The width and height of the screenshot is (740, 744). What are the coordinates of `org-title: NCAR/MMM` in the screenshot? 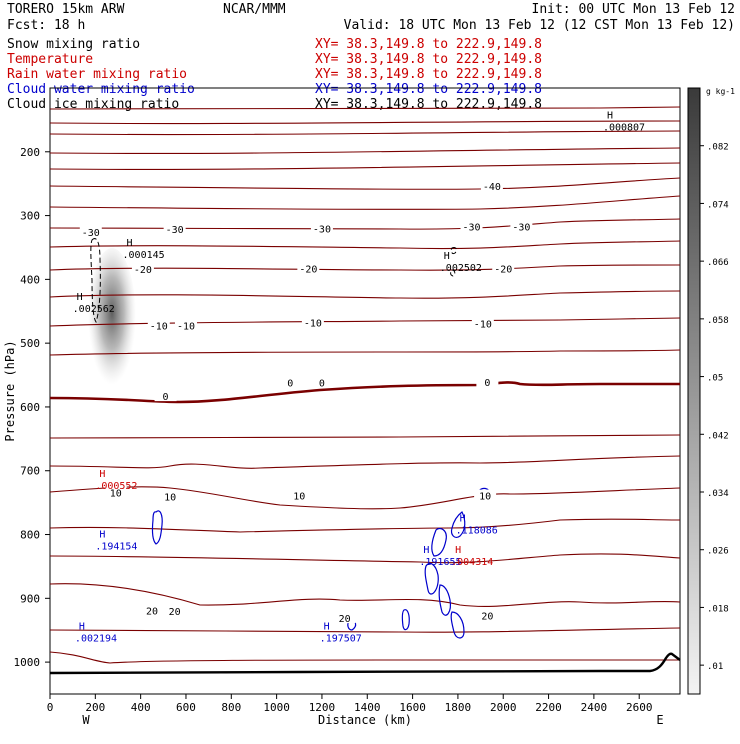 It's located at (254, 9).